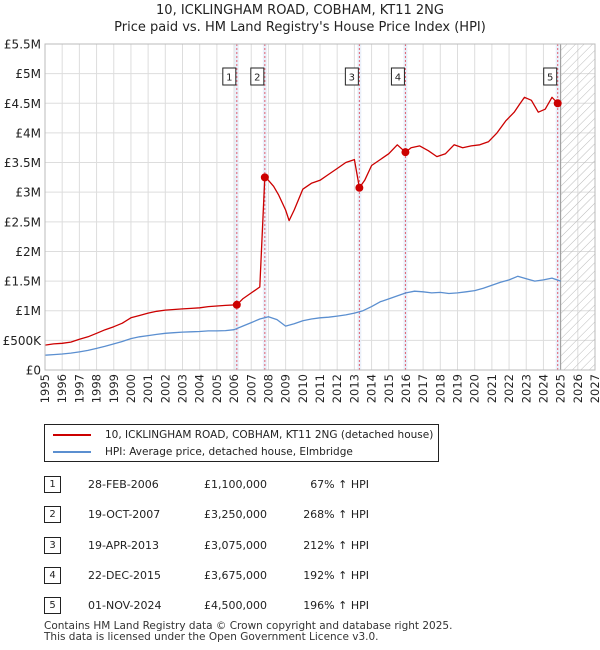  What do you see at coordinates (124, 514) in the screenshot?
I see `sale-date: 19-OCT-2007` at bounding box center [124, 514].